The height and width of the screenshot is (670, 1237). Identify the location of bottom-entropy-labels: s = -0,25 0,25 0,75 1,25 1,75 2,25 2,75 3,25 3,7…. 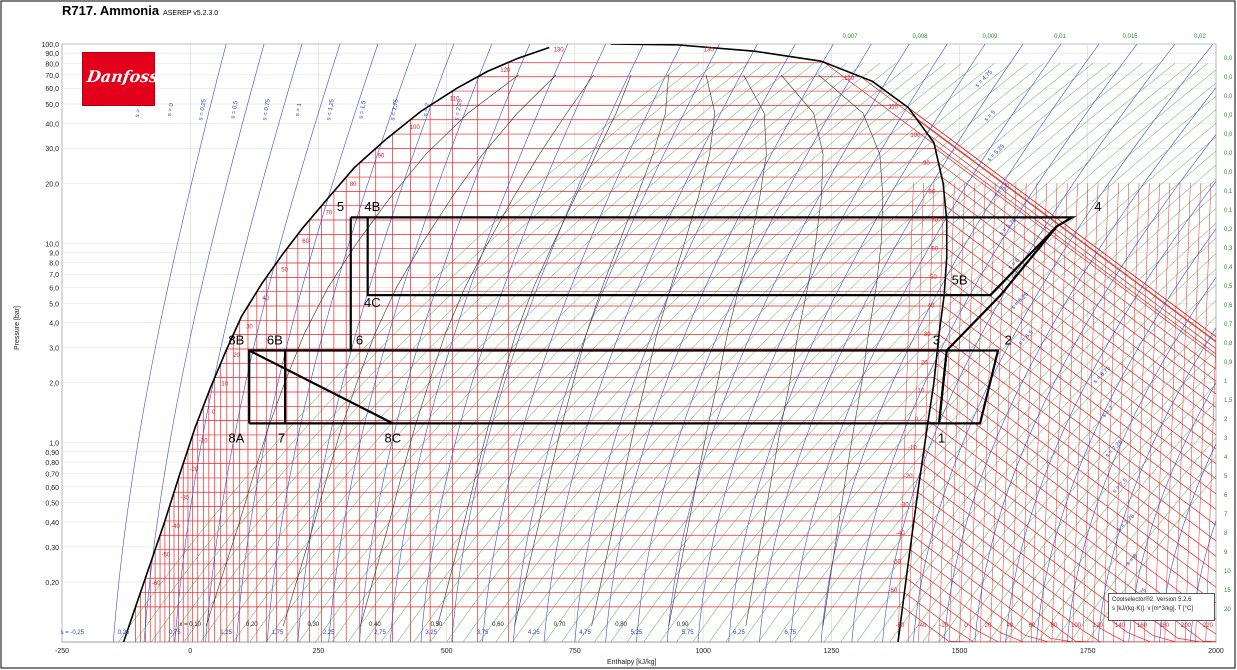
(428, 633).